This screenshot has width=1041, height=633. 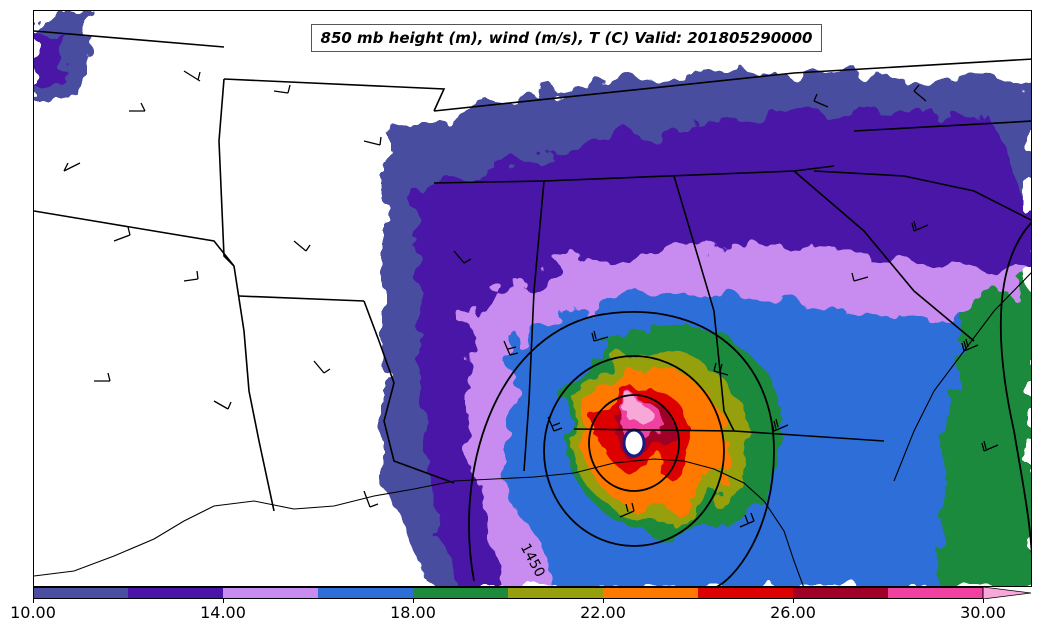 I want to click on colorbar, so click(x=532, y=593).